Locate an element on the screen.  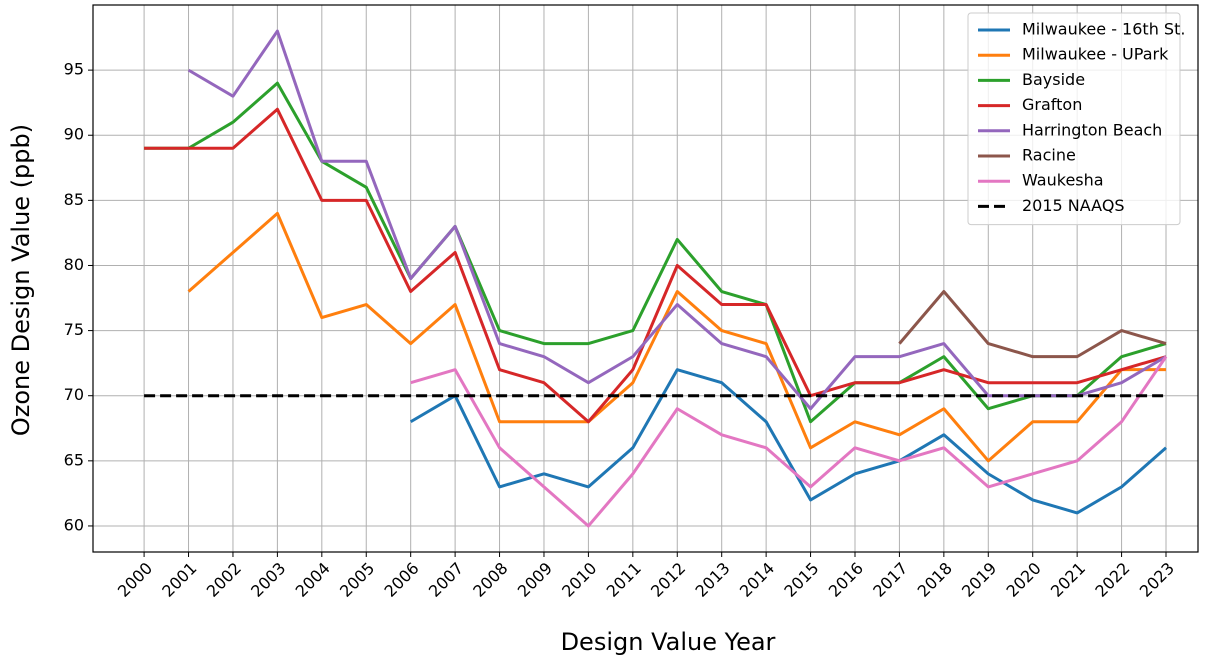
x-tick-label: 2012 is located at coordinates (668, 580).